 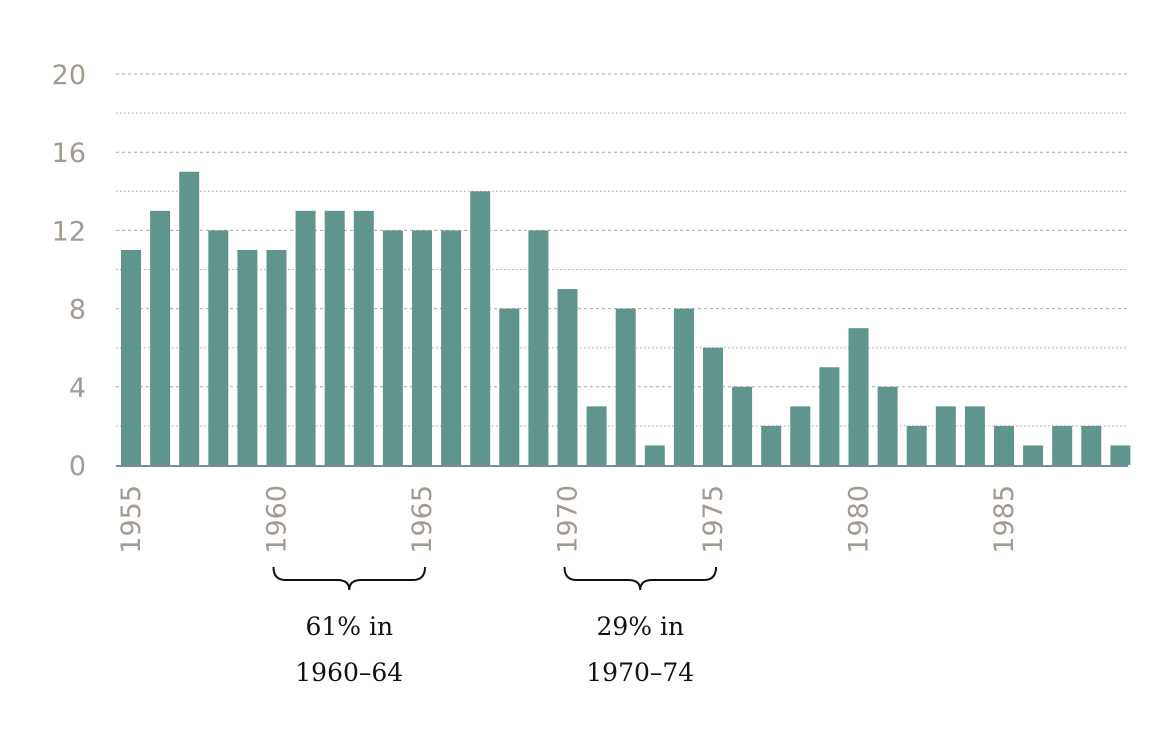 I want to click on y-tick-label: 12, so click(x=69, y=231).